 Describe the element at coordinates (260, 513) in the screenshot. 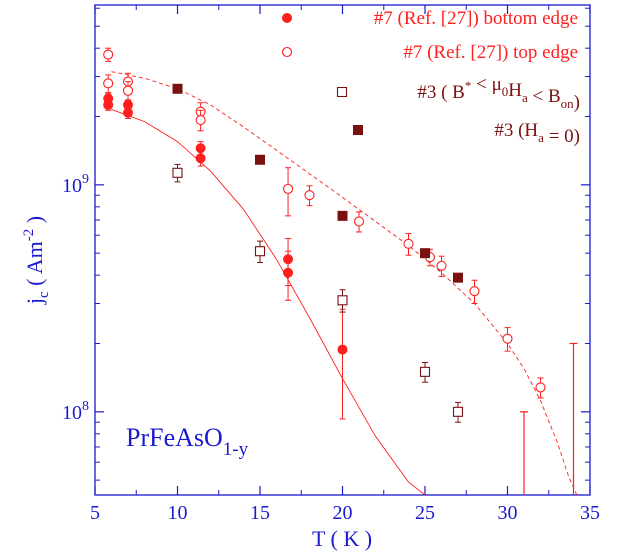

I see `x-tick-label: 15` at that location.